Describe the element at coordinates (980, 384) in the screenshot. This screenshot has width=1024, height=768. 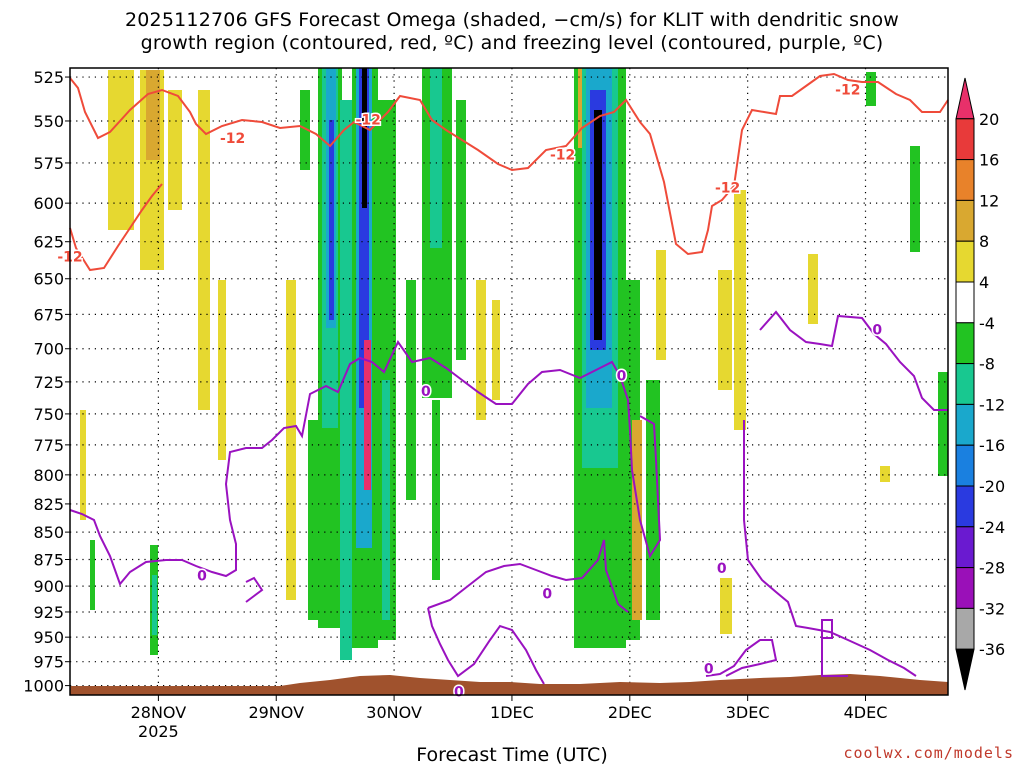
I see `colorbar: 20 16 12 8 4 -4 -8 -12 -16 -20 -24 -28 -32 -36` at that location.